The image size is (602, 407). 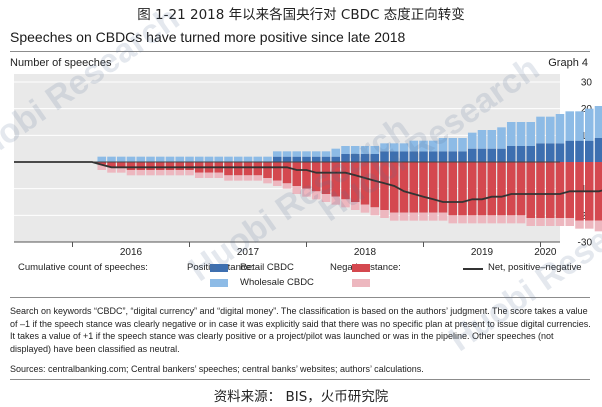 What do you see at coordinates (300, 379) in the screenshot?
I see `sources-rule` at bounding box center [300, 379].